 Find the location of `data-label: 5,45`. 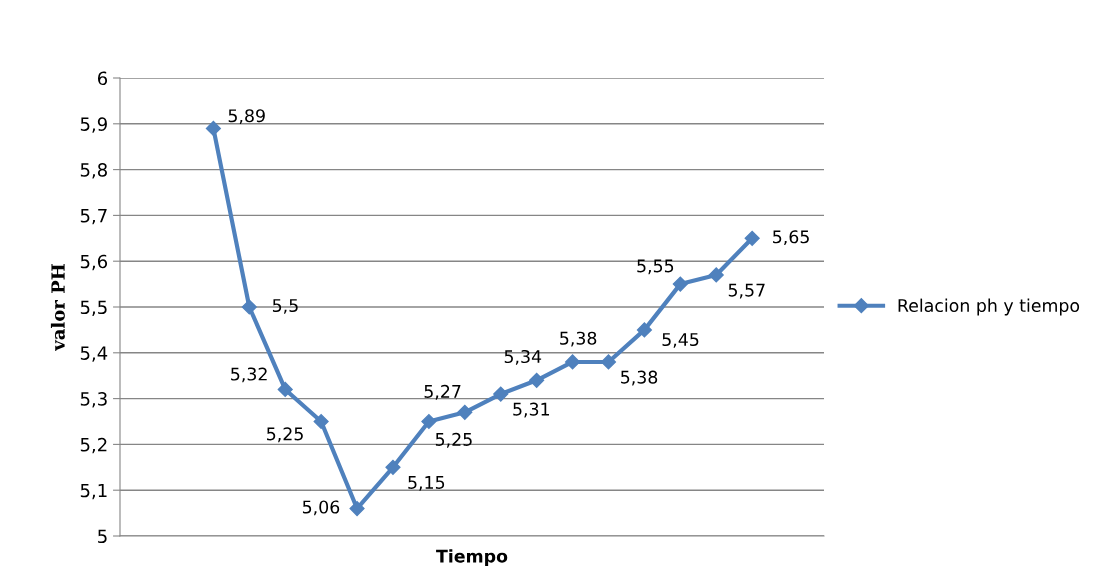

data-label: 5,45 is located at coordinates (680, 340).